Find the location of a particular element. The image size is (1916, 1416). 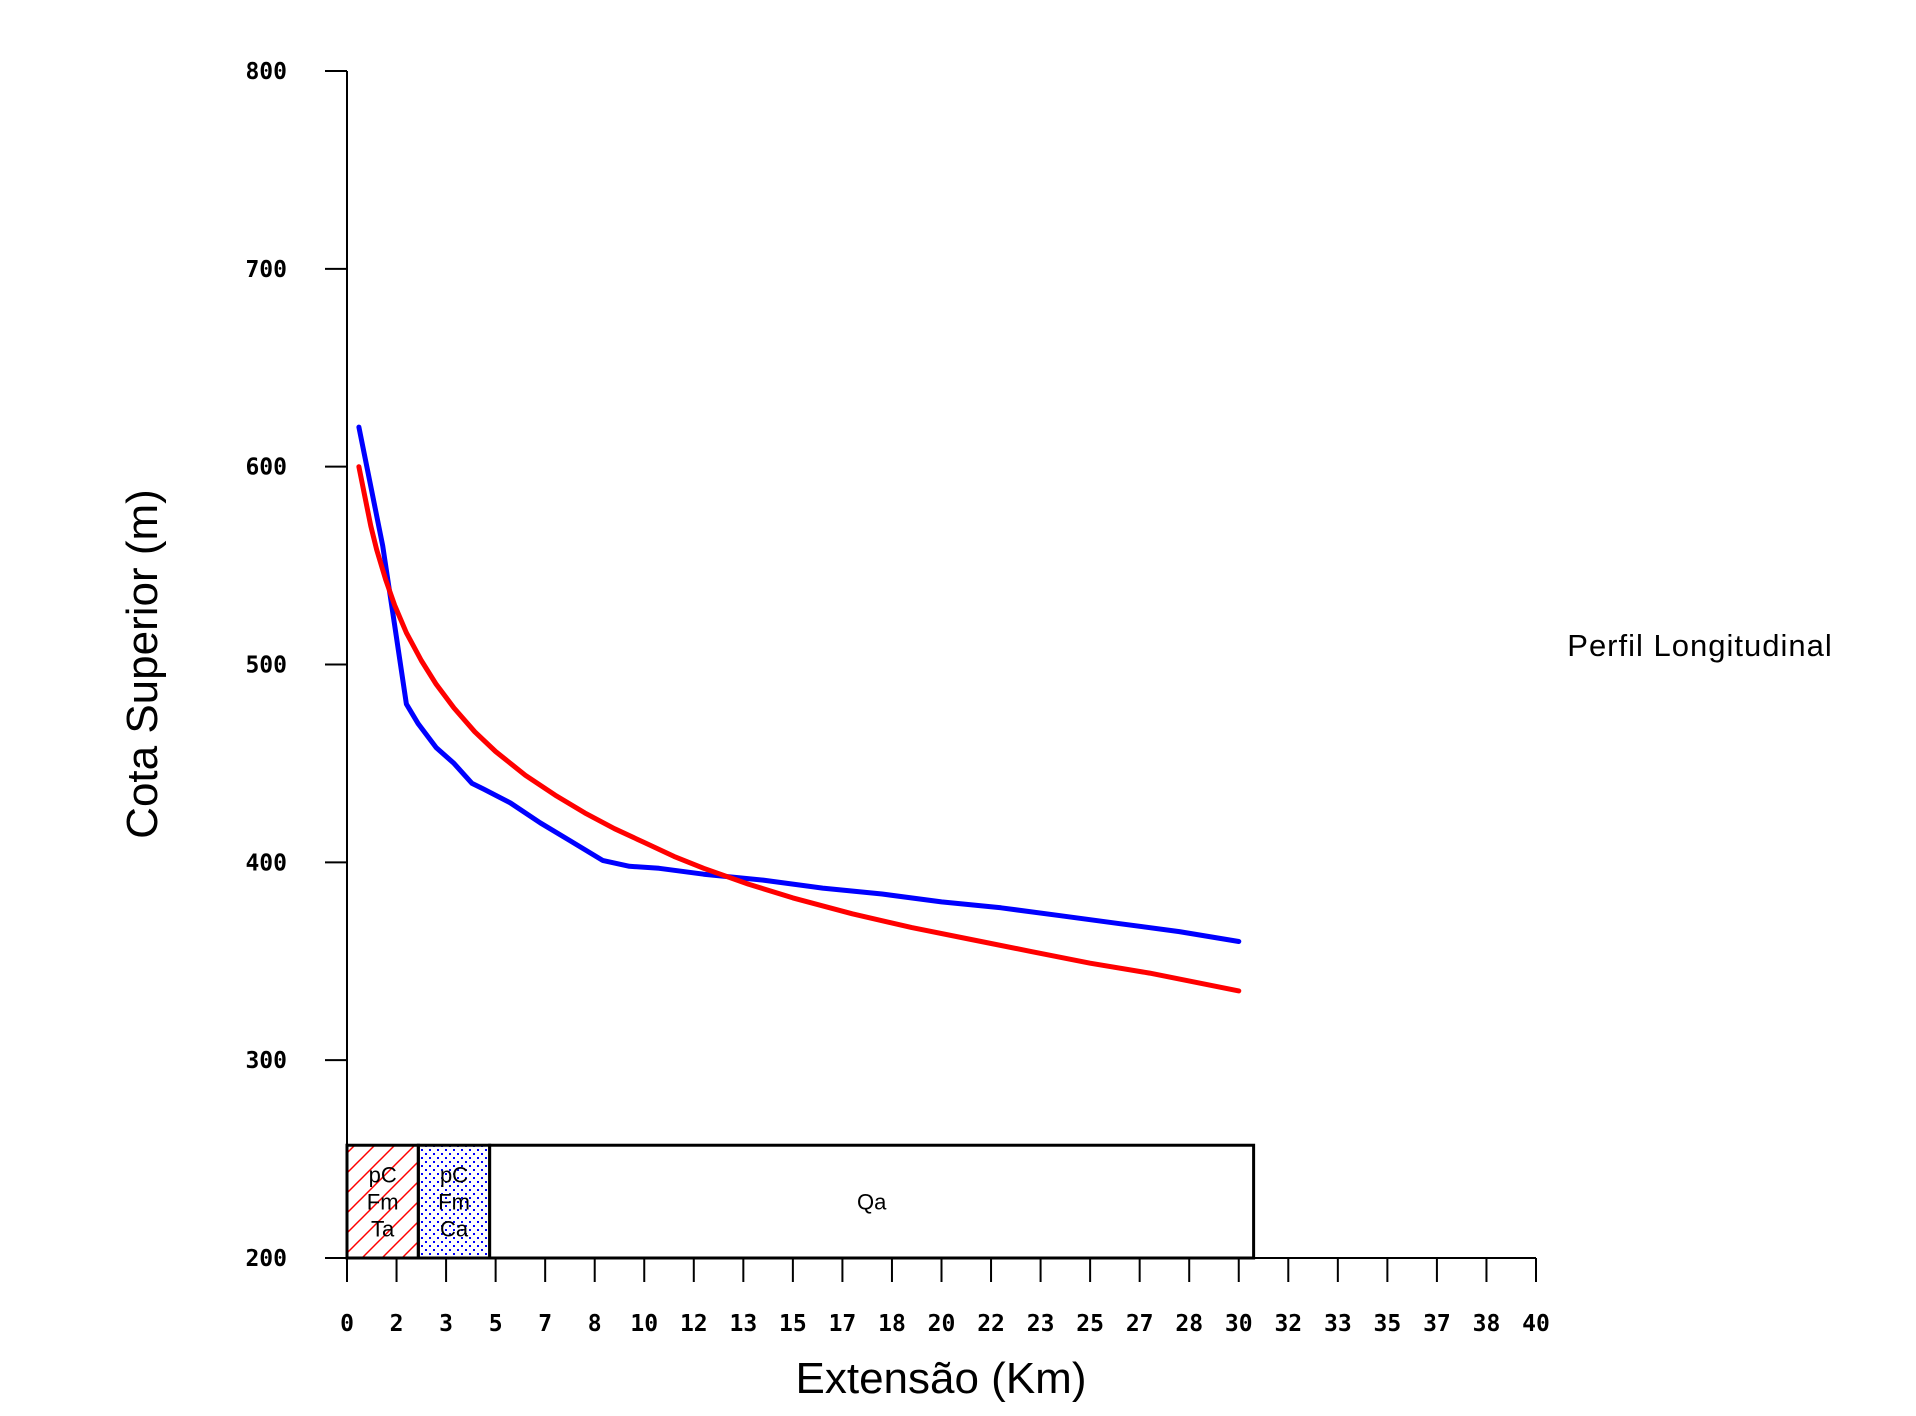

y-tick-label: 200 is located at coordinates (266, 1259).